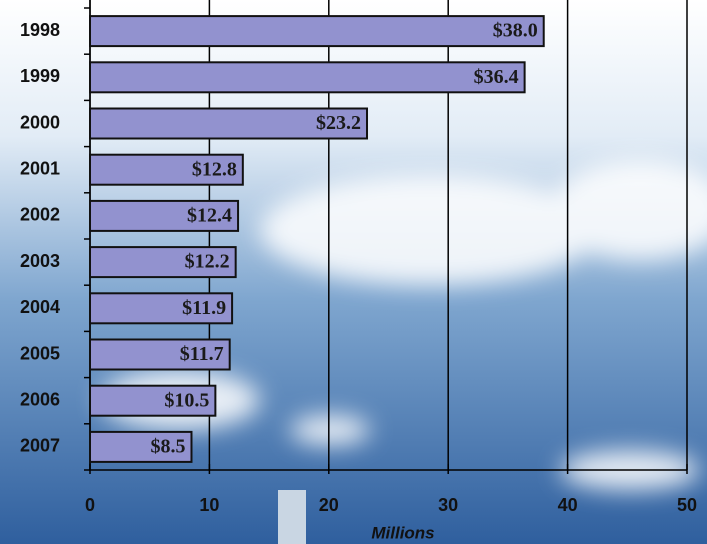  Describe the element at coordinates (40, 399) in the screenshot. I see `y-tick-label: 2006` at that location.